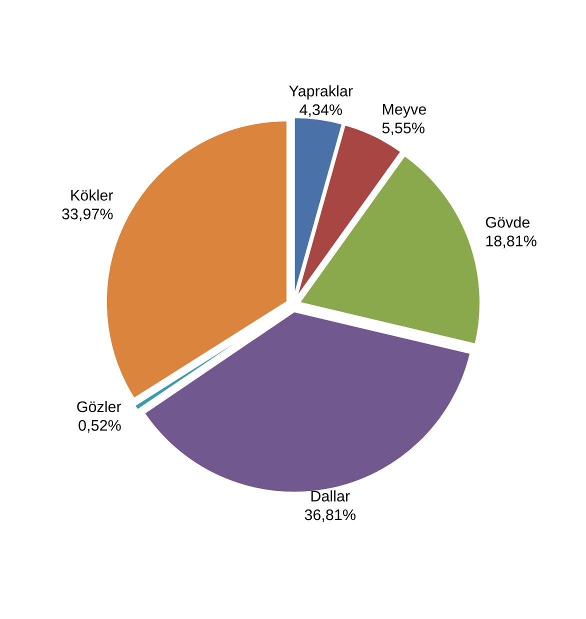  I want to click on data-label: 0,52%, so click(99, 426).